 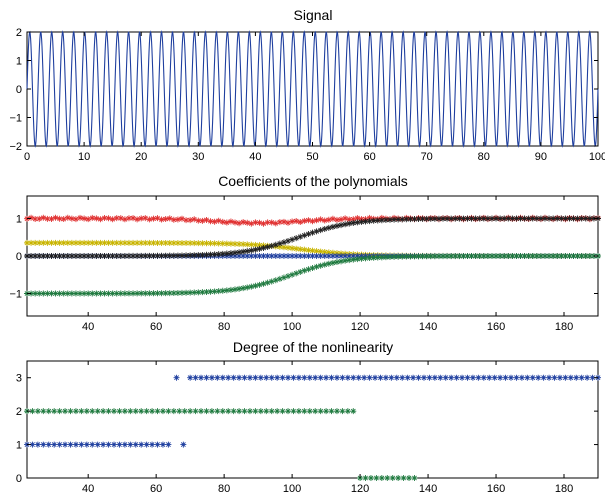 I want to click on signal-xtick-label: 50, so click(x=312, y=157).